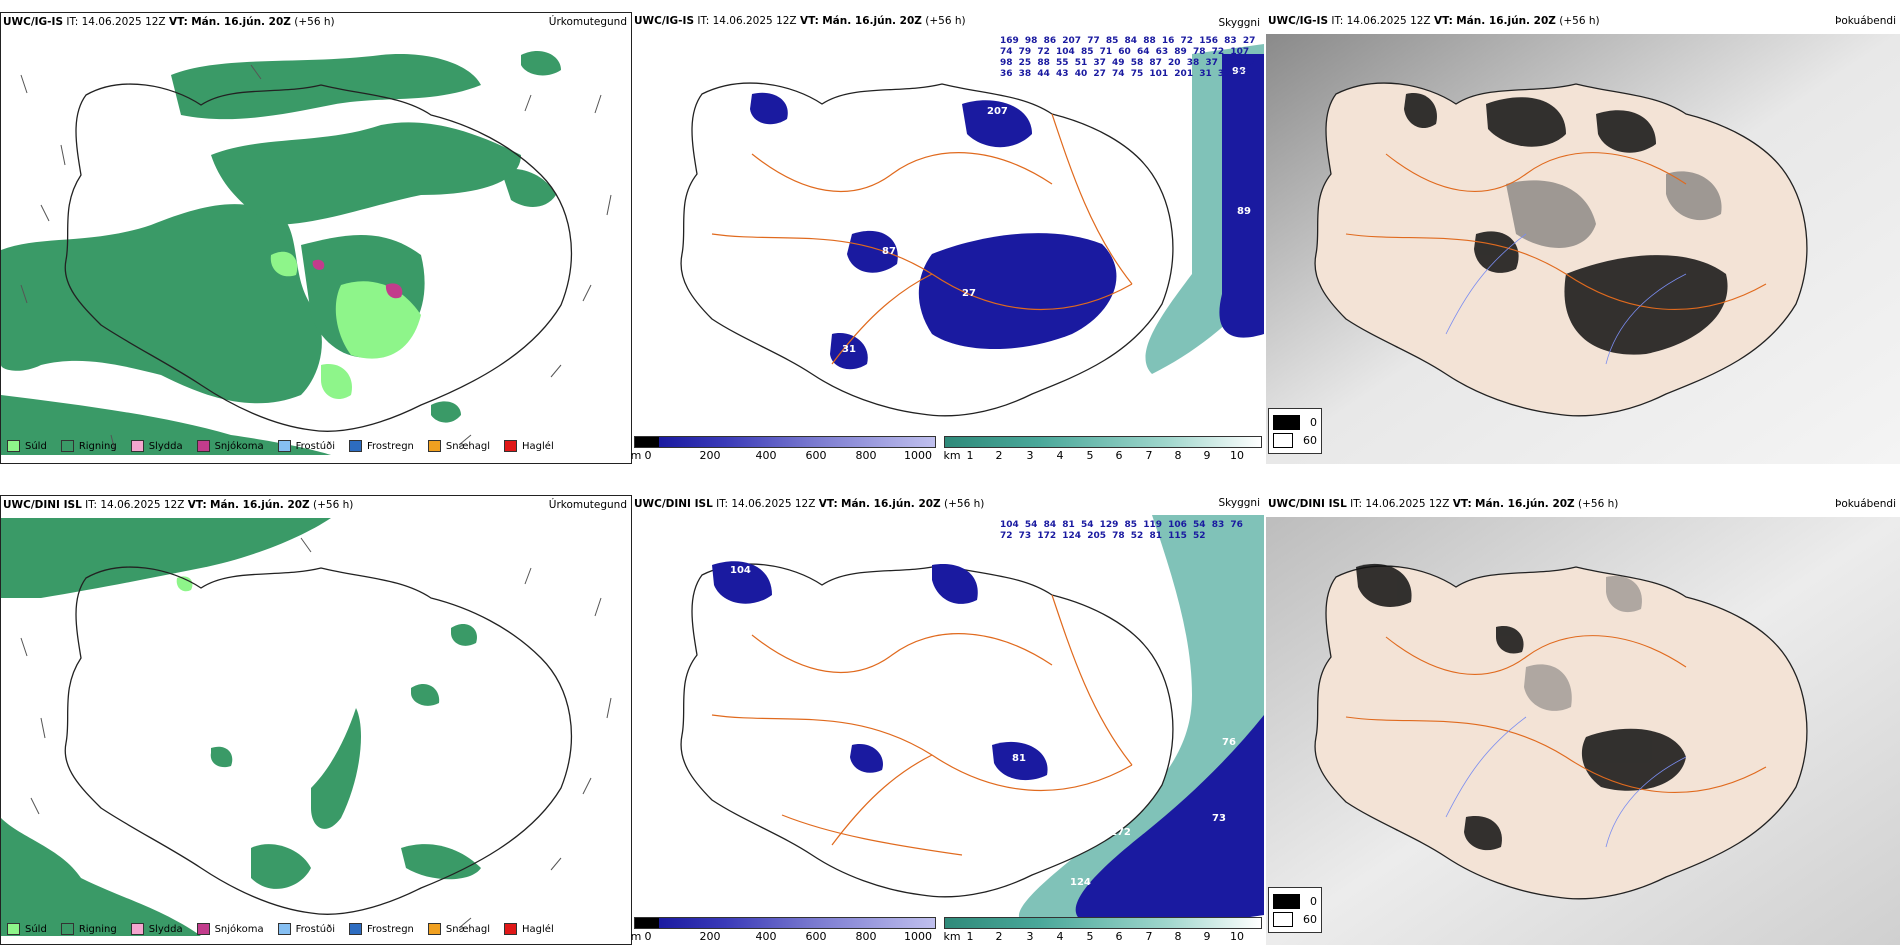 Image resolution: width=1900 pixels, height=950 pixels. I want to click on legend-item: Rigning, so click(88, 929).